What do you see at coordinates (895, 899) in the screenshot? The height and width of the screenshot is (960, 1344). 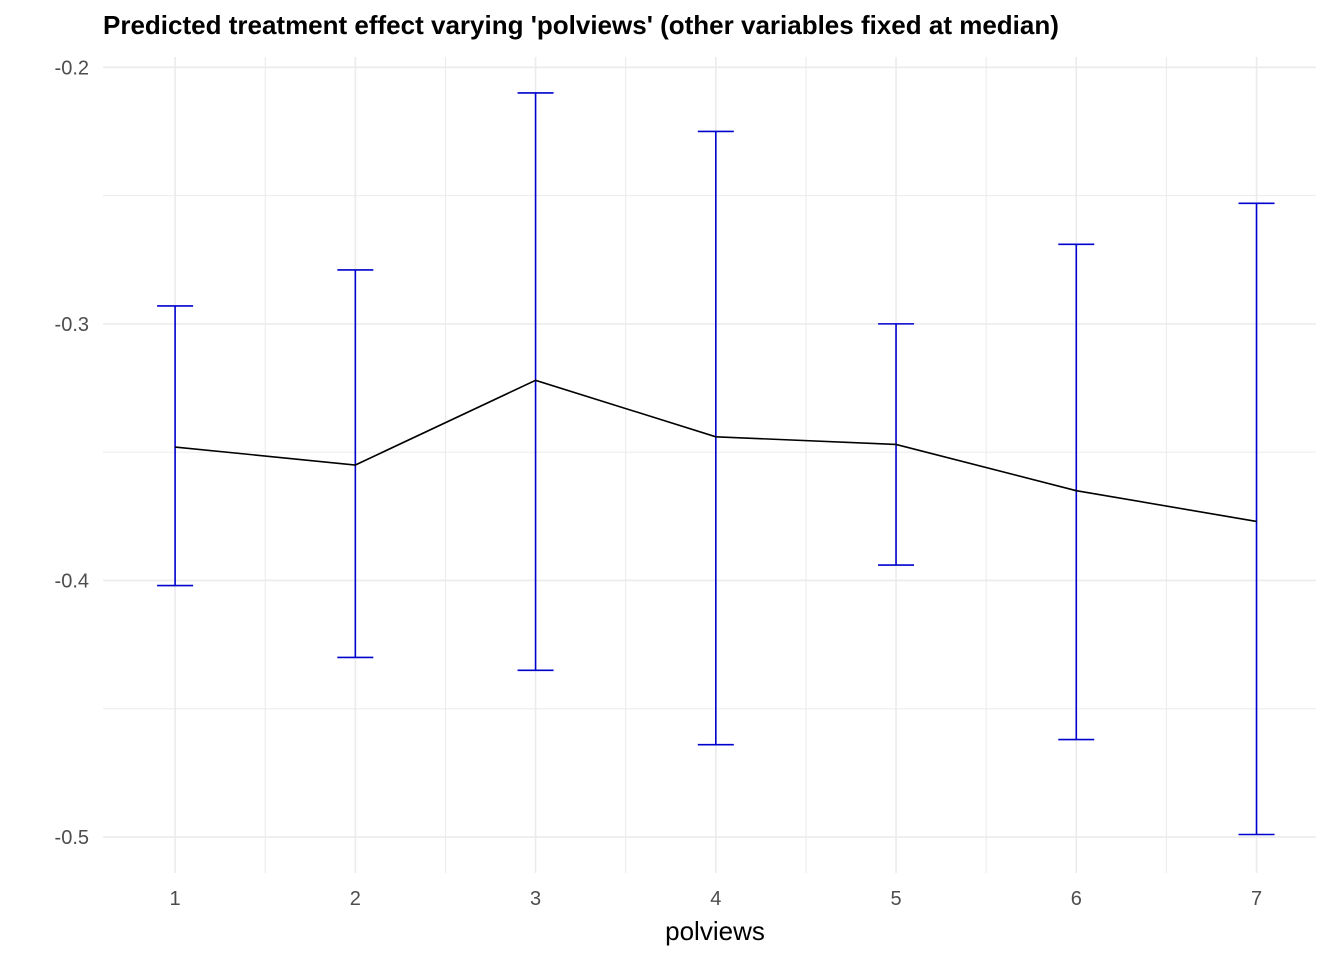 I see `x-tick-label: 5` at bounding box center [895, 899].